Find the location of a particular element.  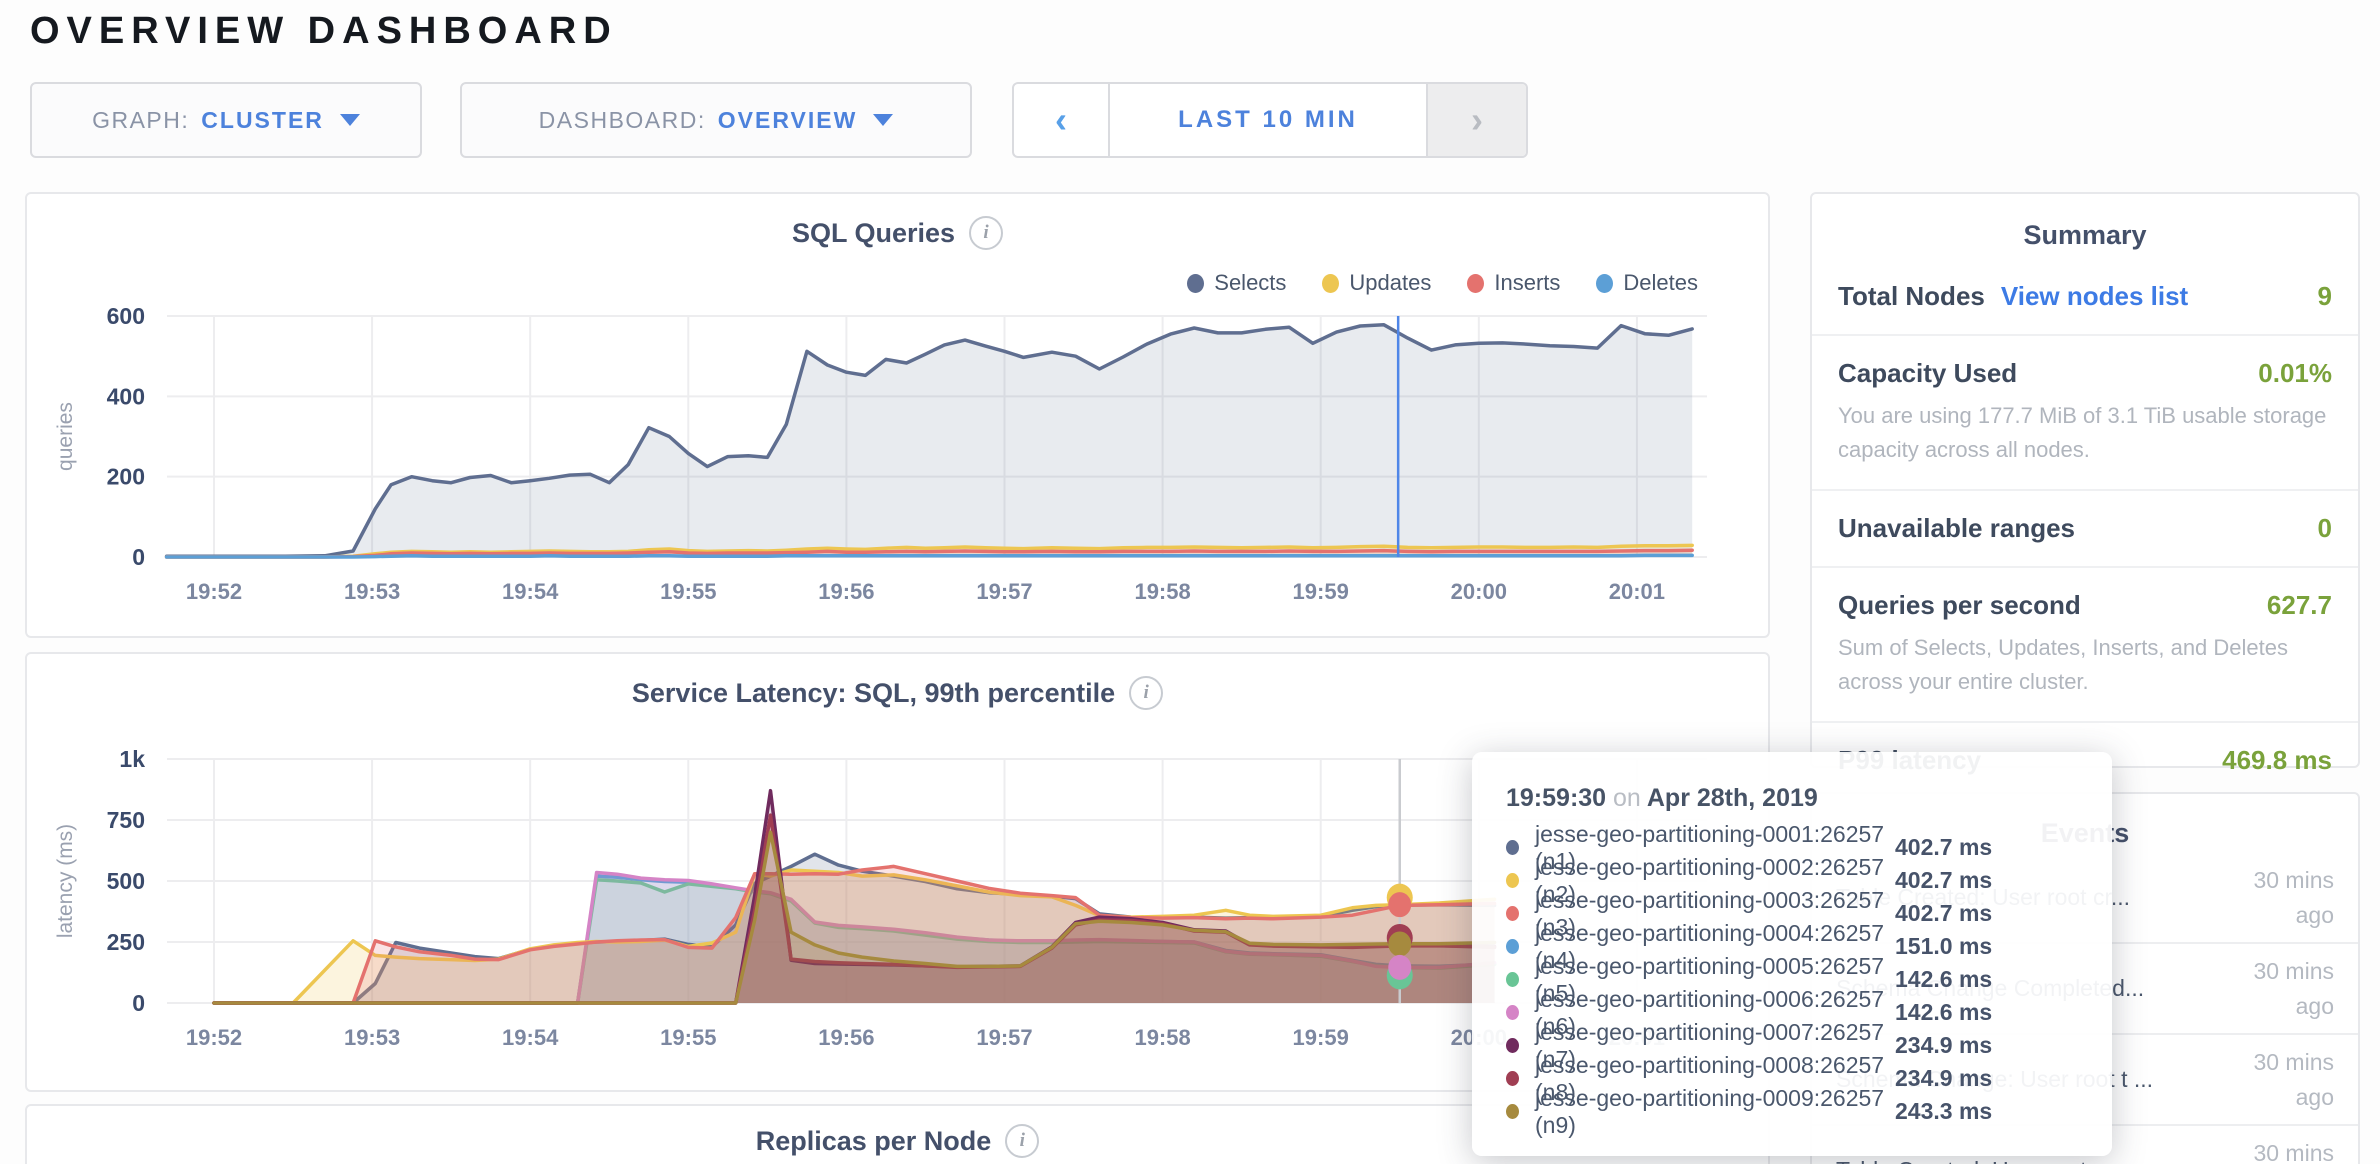

node-name: jesse-geo-partitioning-0009:26257 (n9) is located at coordinates (1710, 1111).